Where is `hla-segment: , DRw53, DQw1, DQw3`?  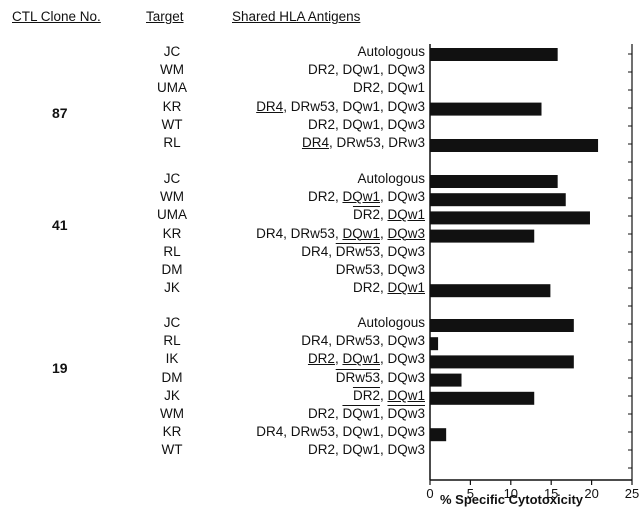 hla-segment: , DRw53, DQw1, DQw3 is located at coordinates (354, 106).